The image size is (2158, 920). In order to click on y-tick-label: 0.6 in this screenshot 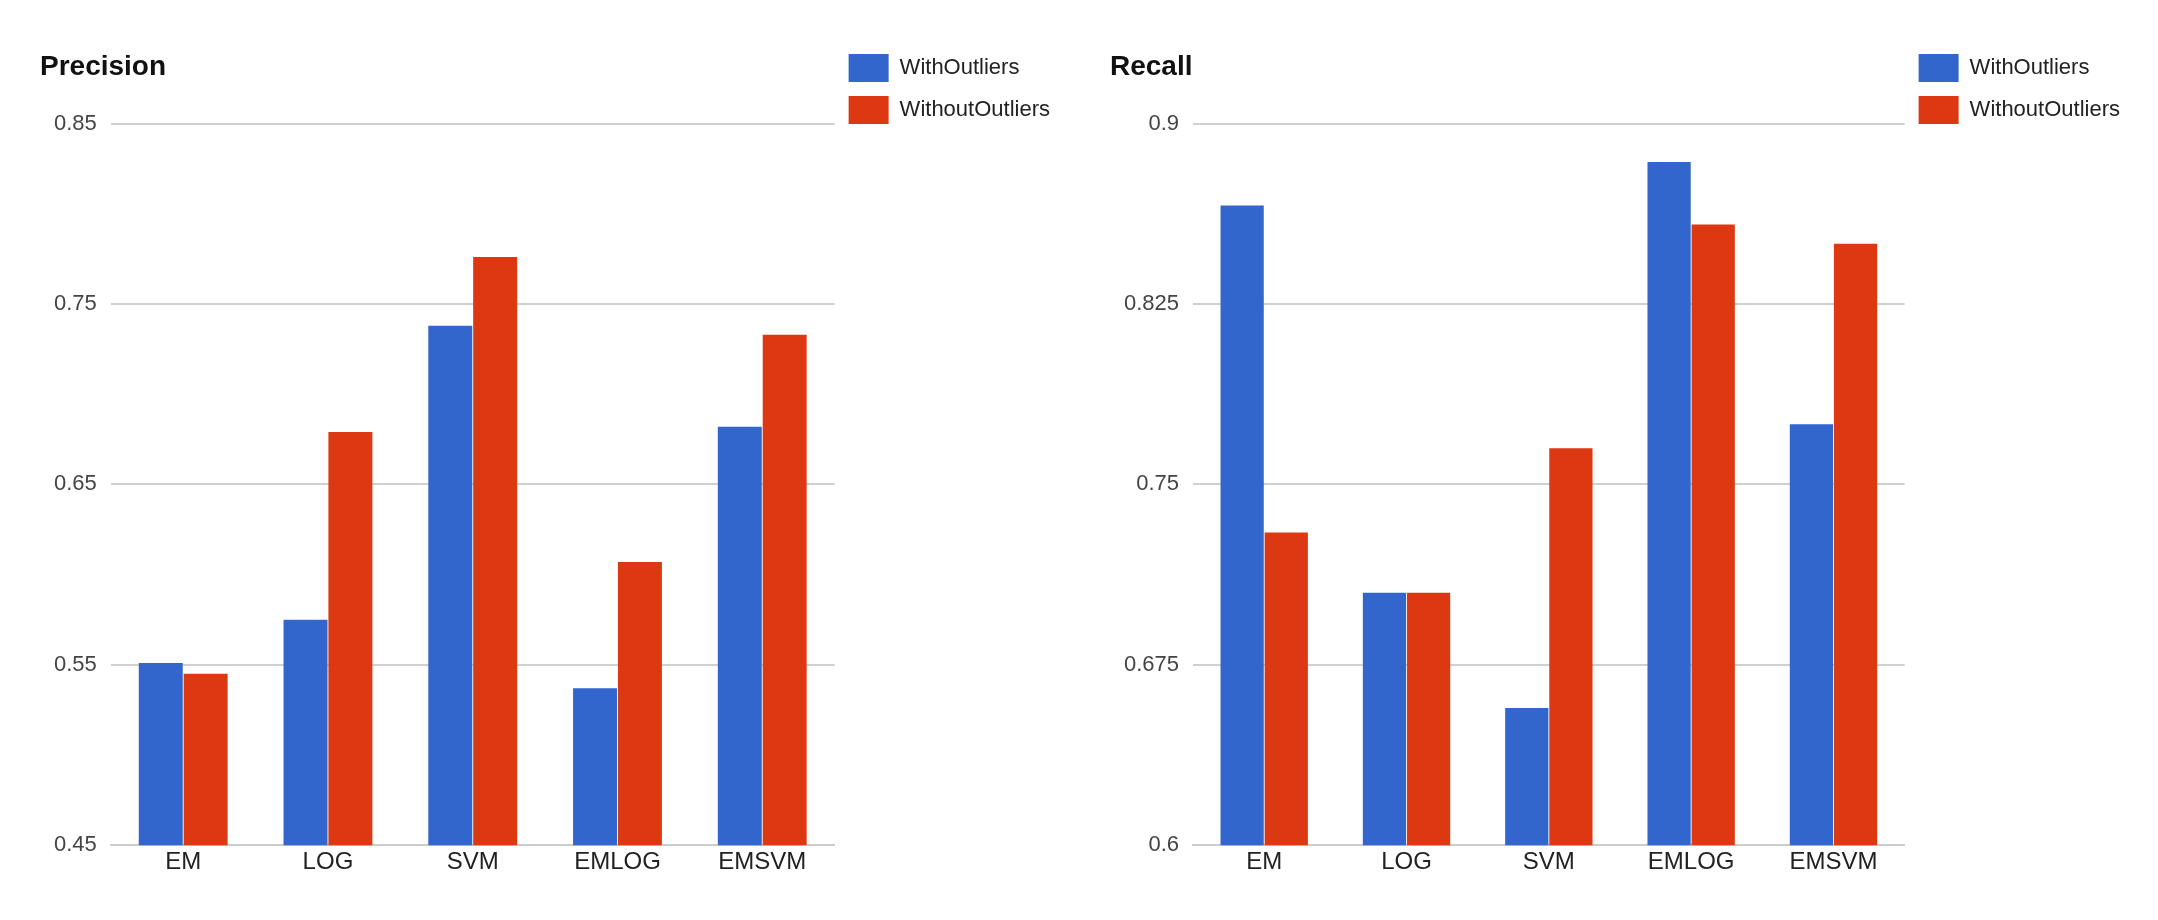, I will do `click(1164, 844)`.